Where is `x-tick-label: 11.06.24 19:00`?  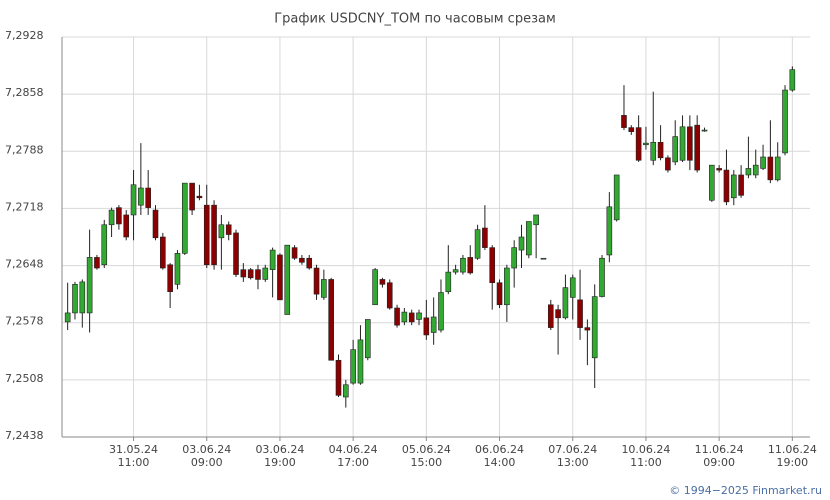
x-tick-label: 11.06.24 19:00 is located at coordinates (792, 456).